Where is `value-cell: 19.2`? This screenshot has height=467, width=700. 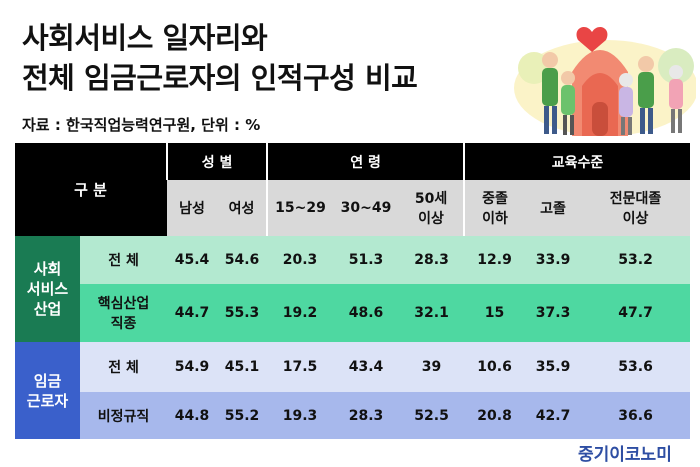
value-cell: 19.2 is located at coordinates (300, 313).